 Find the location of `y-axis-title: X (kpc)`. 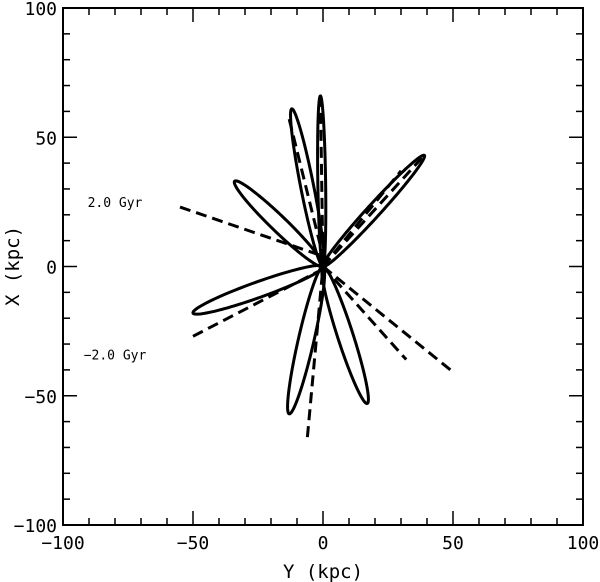

y-axis-title: X (kpc) is located at coordinates (13, 266).